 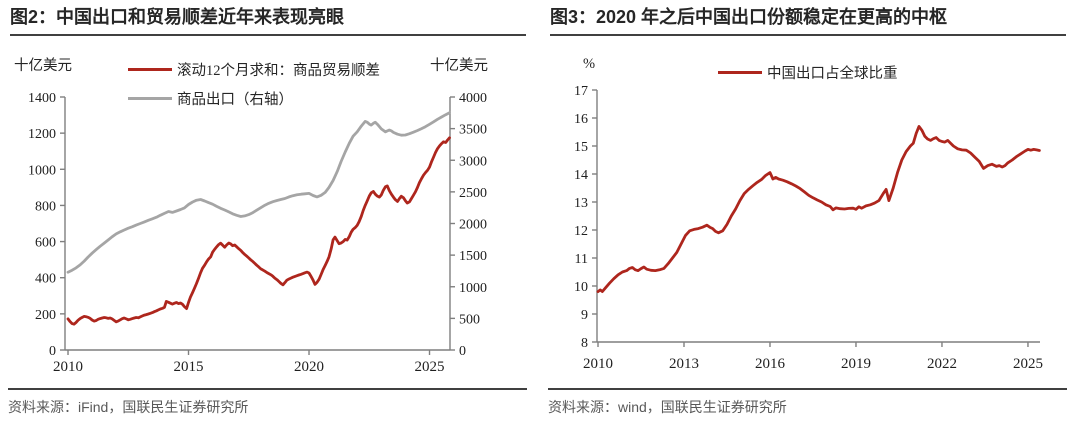 I want to click on y-tick-label: 3500, so click(x=473, y=130).